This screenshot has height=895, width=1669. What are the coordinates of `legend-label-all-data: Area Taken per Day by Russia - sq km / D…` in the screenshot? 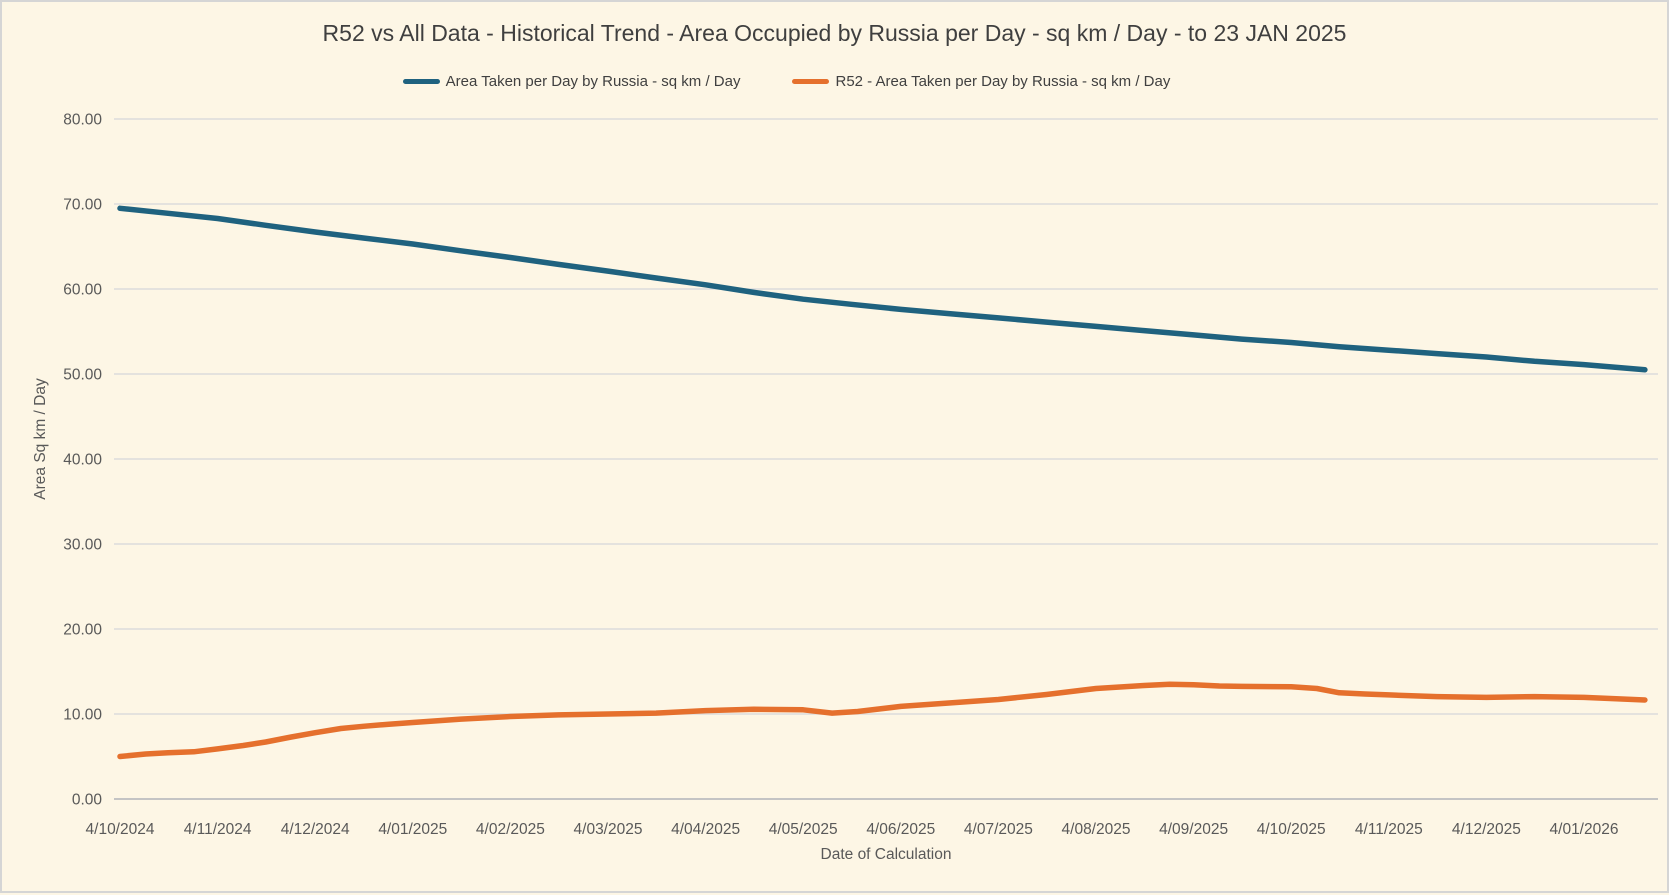 It's located at (593, 81).